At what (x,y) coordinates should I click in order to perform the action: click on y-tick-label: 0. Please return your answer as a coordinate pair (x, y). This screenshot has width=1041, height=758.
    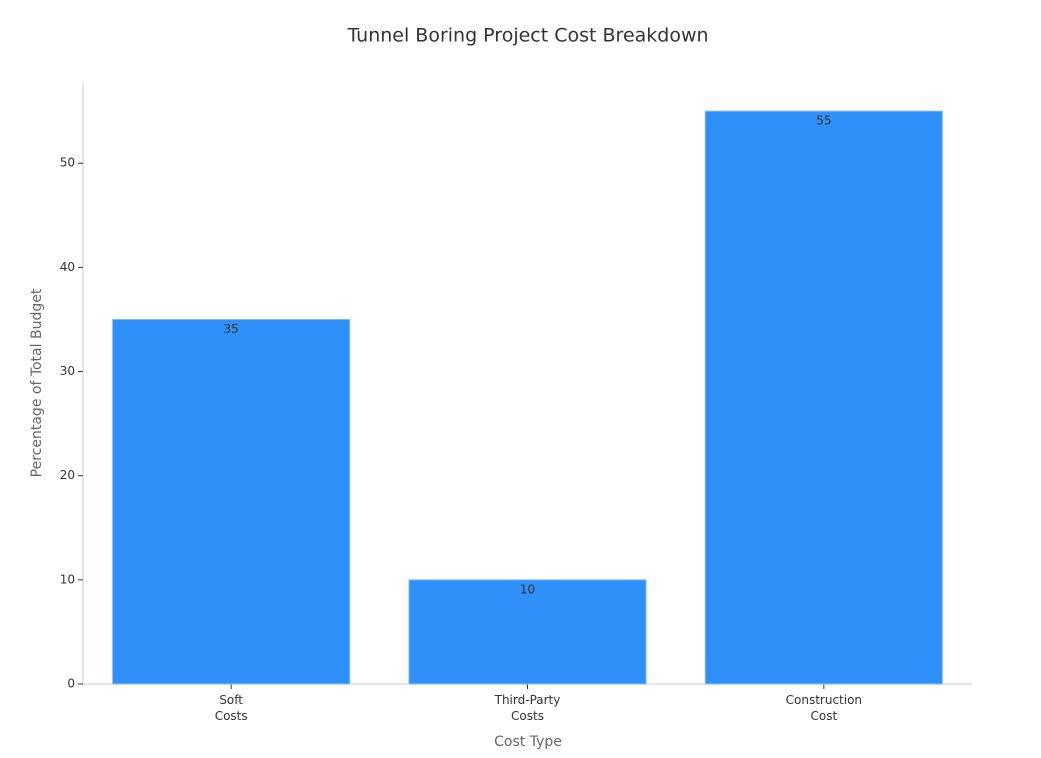
    Looking at the image, I should click on (71, 684).